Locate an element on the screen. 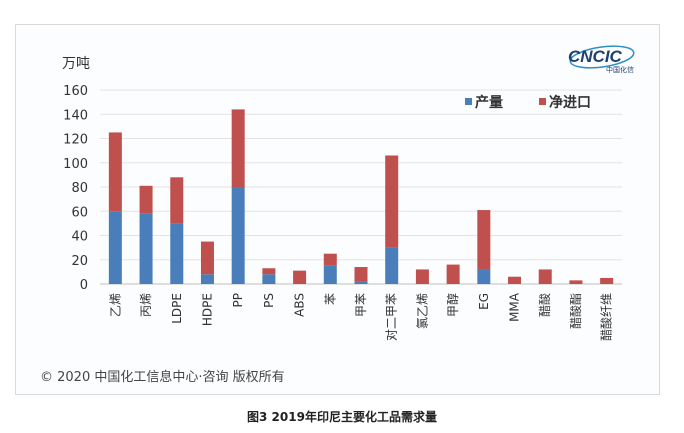 This screenshot has height=433, width=684. legend-label: 净进口 is located at coordinates (570, 102).